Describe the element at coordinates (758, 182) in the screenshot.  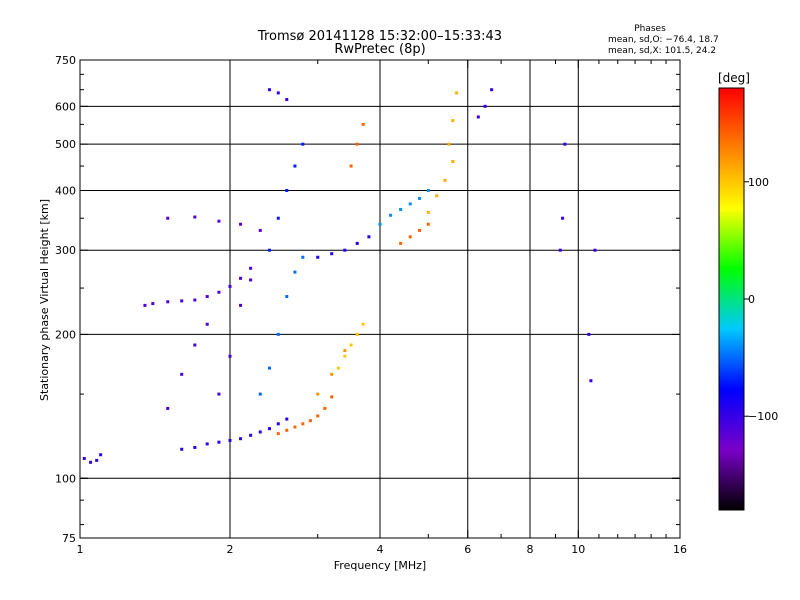
I see `colorbar-tick-label: 100` at that location.